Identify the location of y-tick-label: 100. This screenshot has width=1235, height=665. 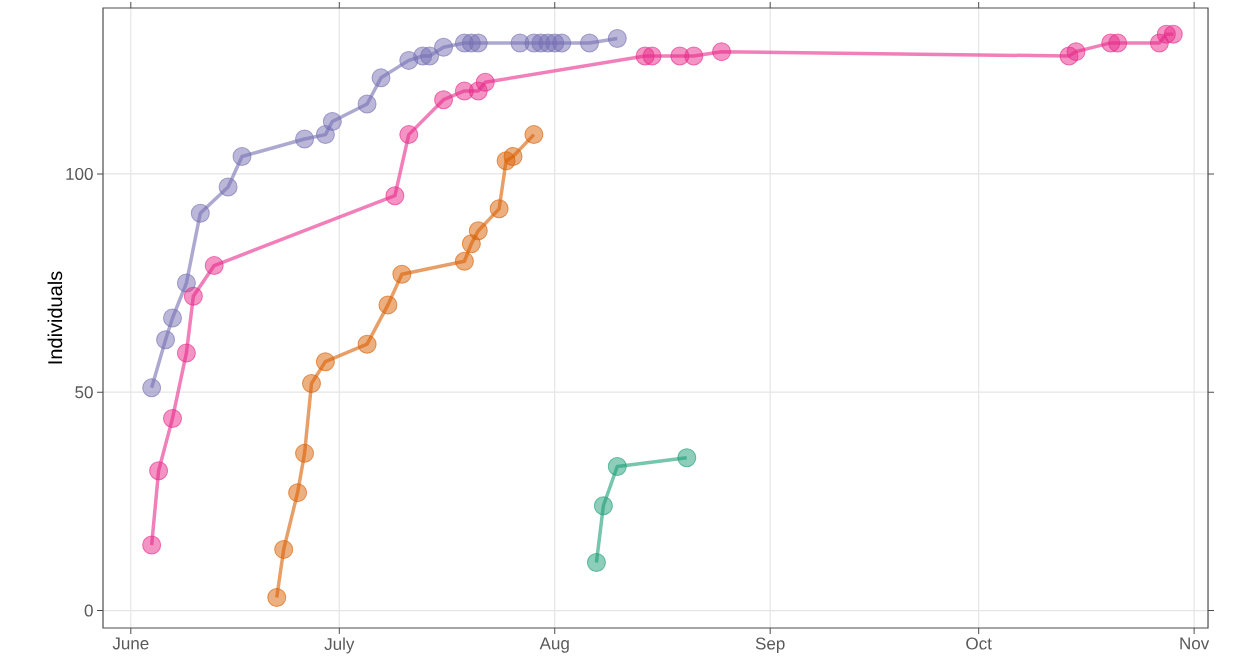
(79, 173).